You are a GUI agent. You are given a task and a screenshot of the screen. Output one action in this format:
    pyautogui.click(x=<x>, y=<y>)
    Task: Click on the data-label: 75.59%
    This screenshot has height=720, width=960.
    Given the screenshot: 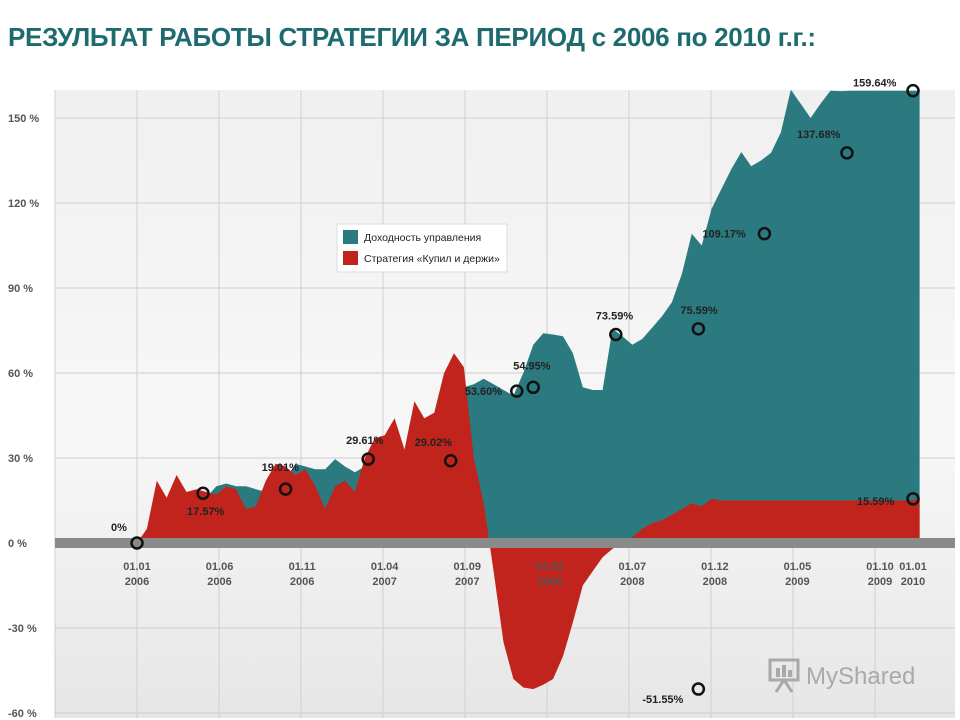 What is the action you would take?
    pyautogui.click(x=699, y=311)
    